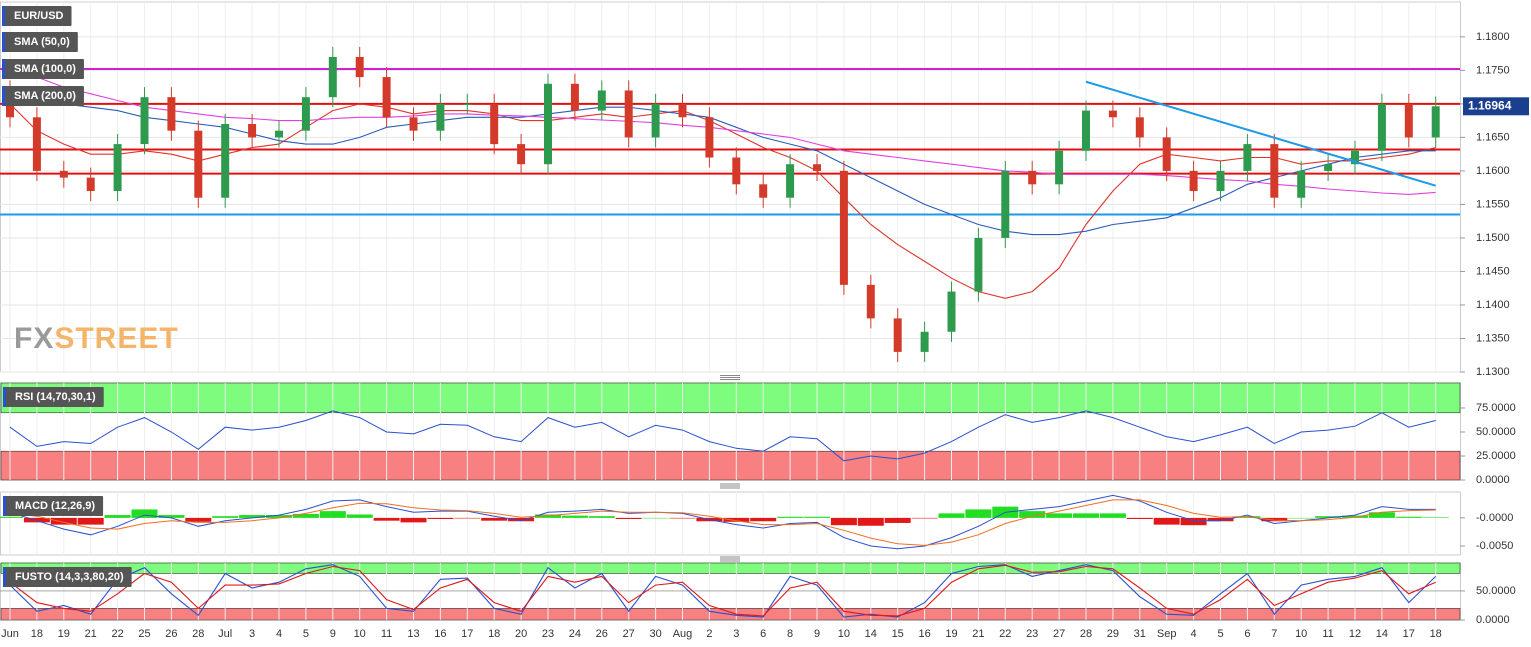 This screenshot has height=647, width=1531. I want to click on y-tick-label: 0.0000, so click(1493, 480).